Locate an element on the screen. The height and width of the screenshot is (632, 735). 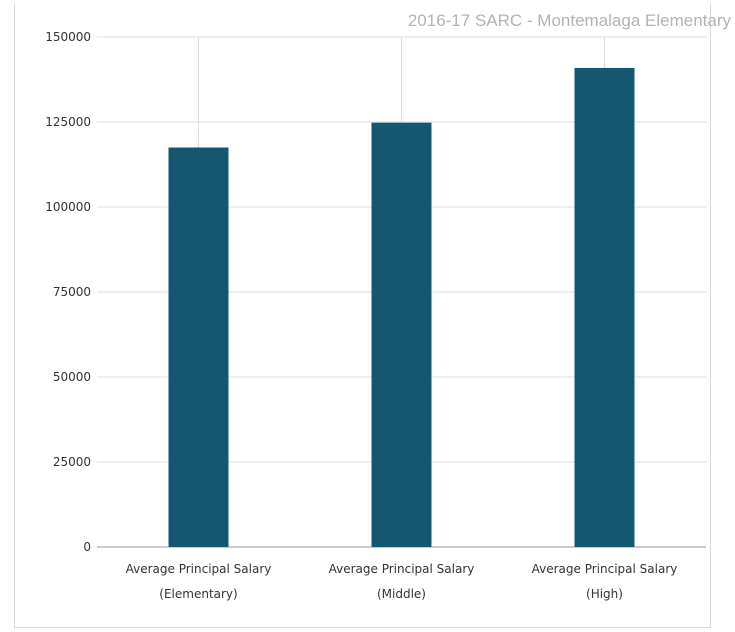
y-tick-label: 0 is located at coordinates (87, 547).